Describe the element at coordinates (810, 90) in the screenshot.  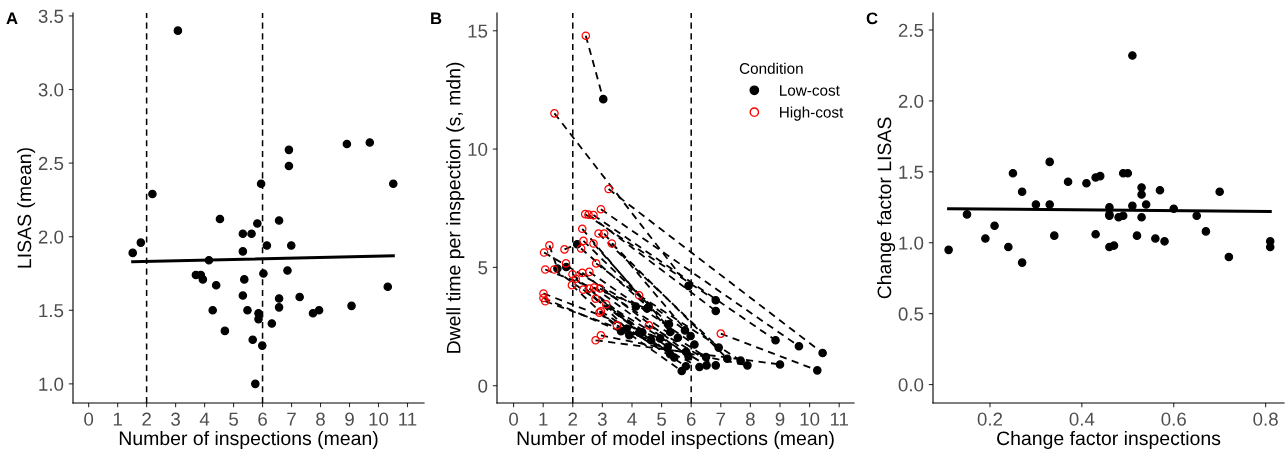
I see `legend-label: Low-cost` at that location.